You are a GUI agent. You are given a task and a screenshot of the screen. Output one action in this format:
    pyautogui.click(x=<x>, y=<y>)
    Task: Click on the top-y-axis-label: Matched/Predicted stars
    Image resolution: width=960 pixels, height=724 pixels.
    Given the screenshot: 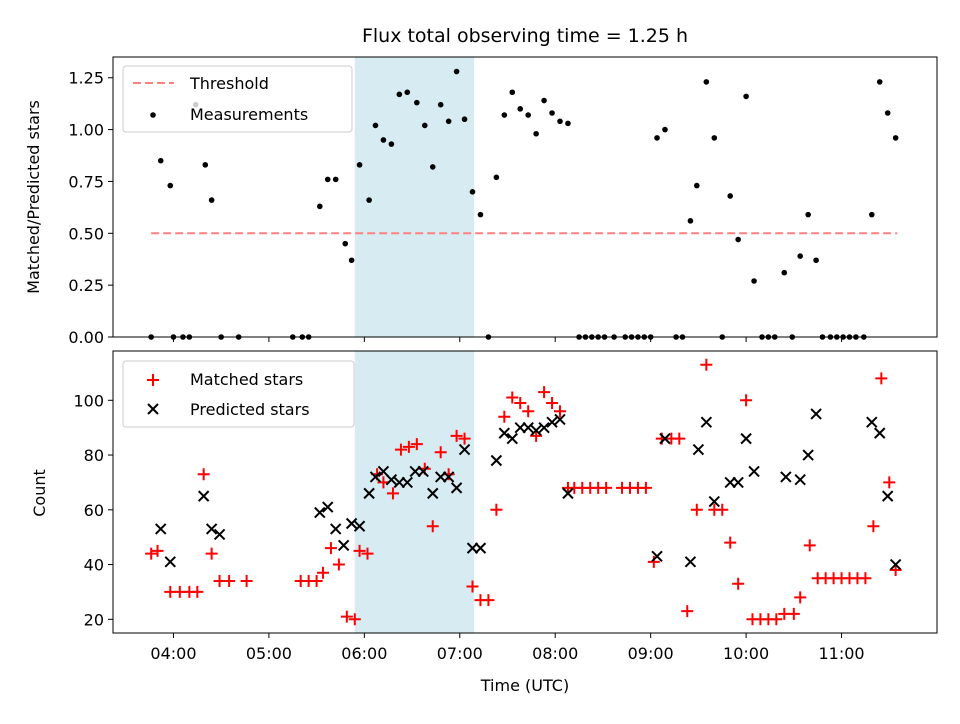 What is the action you would take?
    pyautogui.click(x=33, y=197)
    